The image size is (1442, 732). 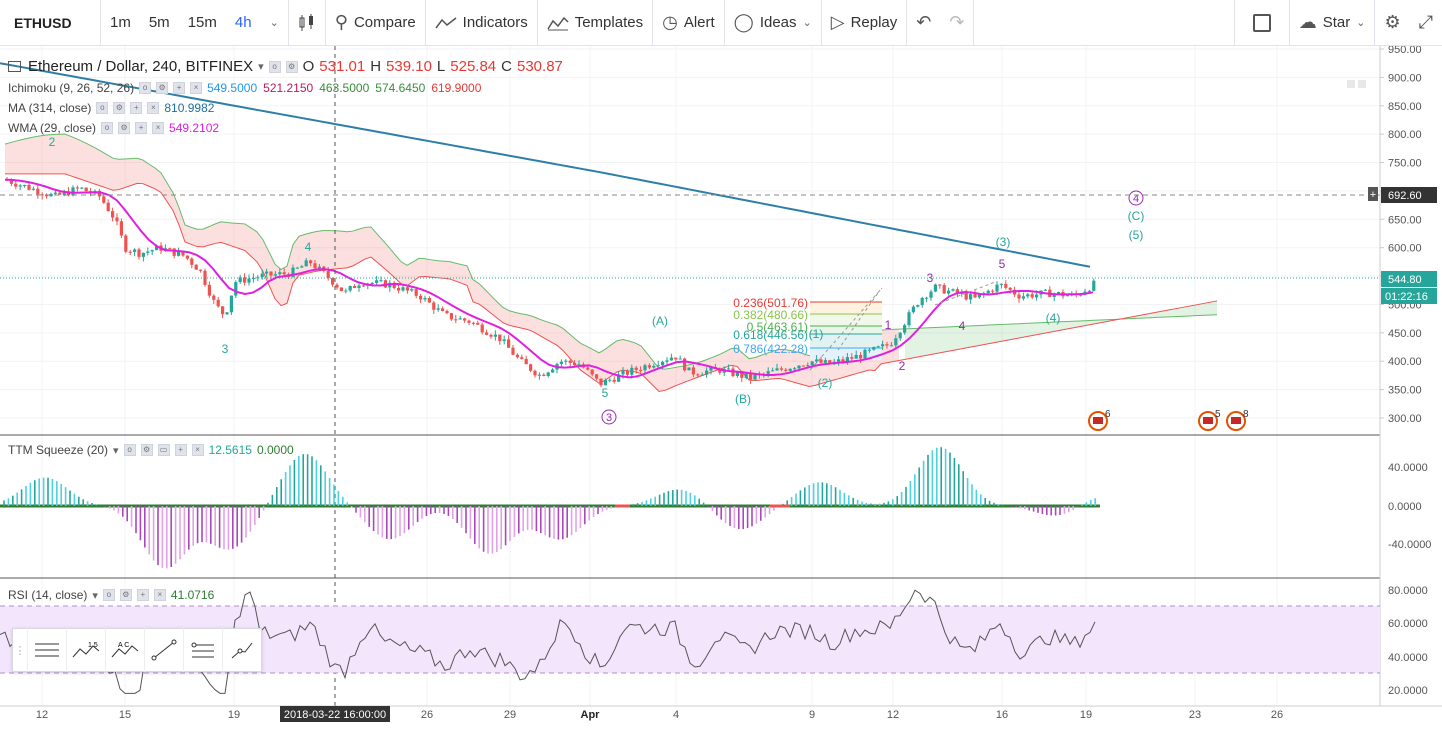 I want to click on wave-label: 1, so click(x=888, y=325).